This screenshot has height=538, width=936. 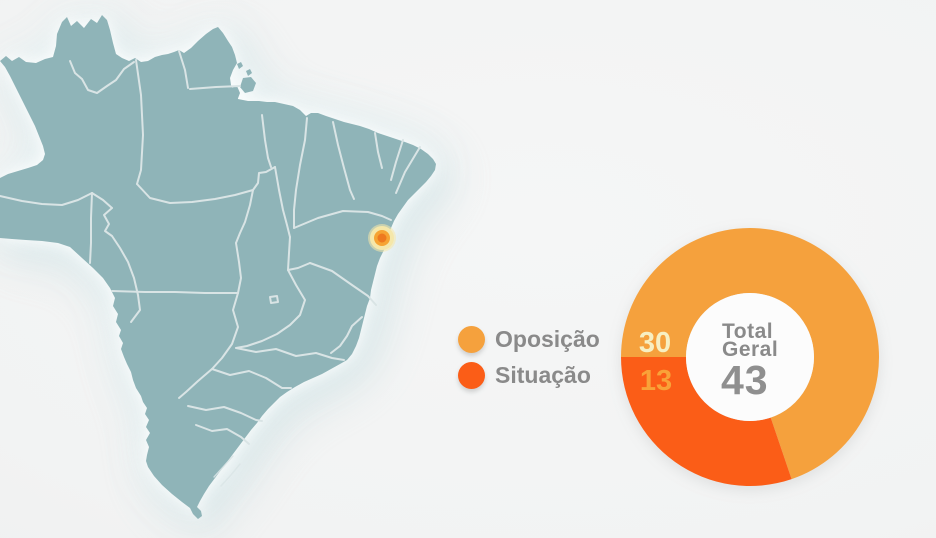 What do you see at coordinates (656, 381) in the screenshot?
I see `value-label-situacao: 13` at bounding box center [656, 381].